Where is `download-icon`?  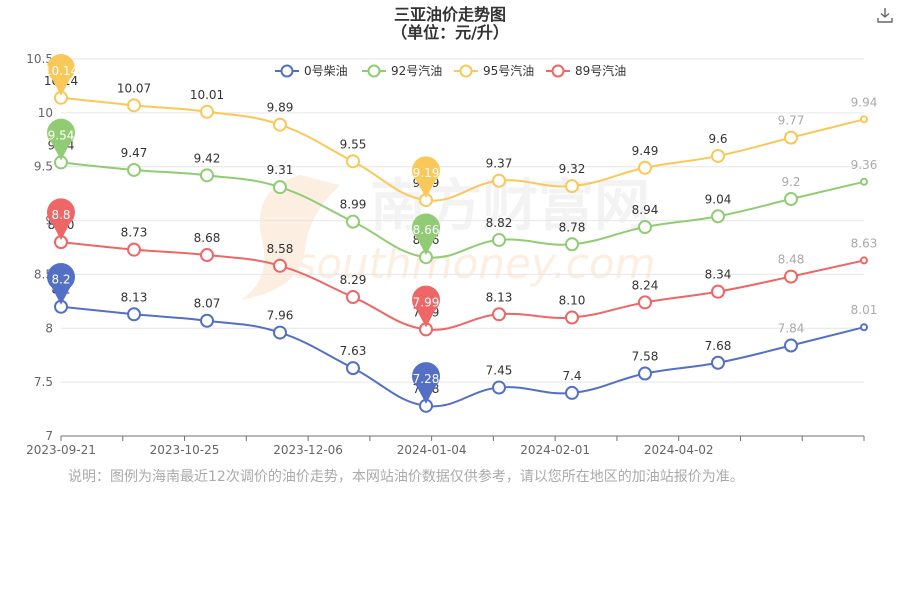
download-icon is located at coordinates (885, 15).